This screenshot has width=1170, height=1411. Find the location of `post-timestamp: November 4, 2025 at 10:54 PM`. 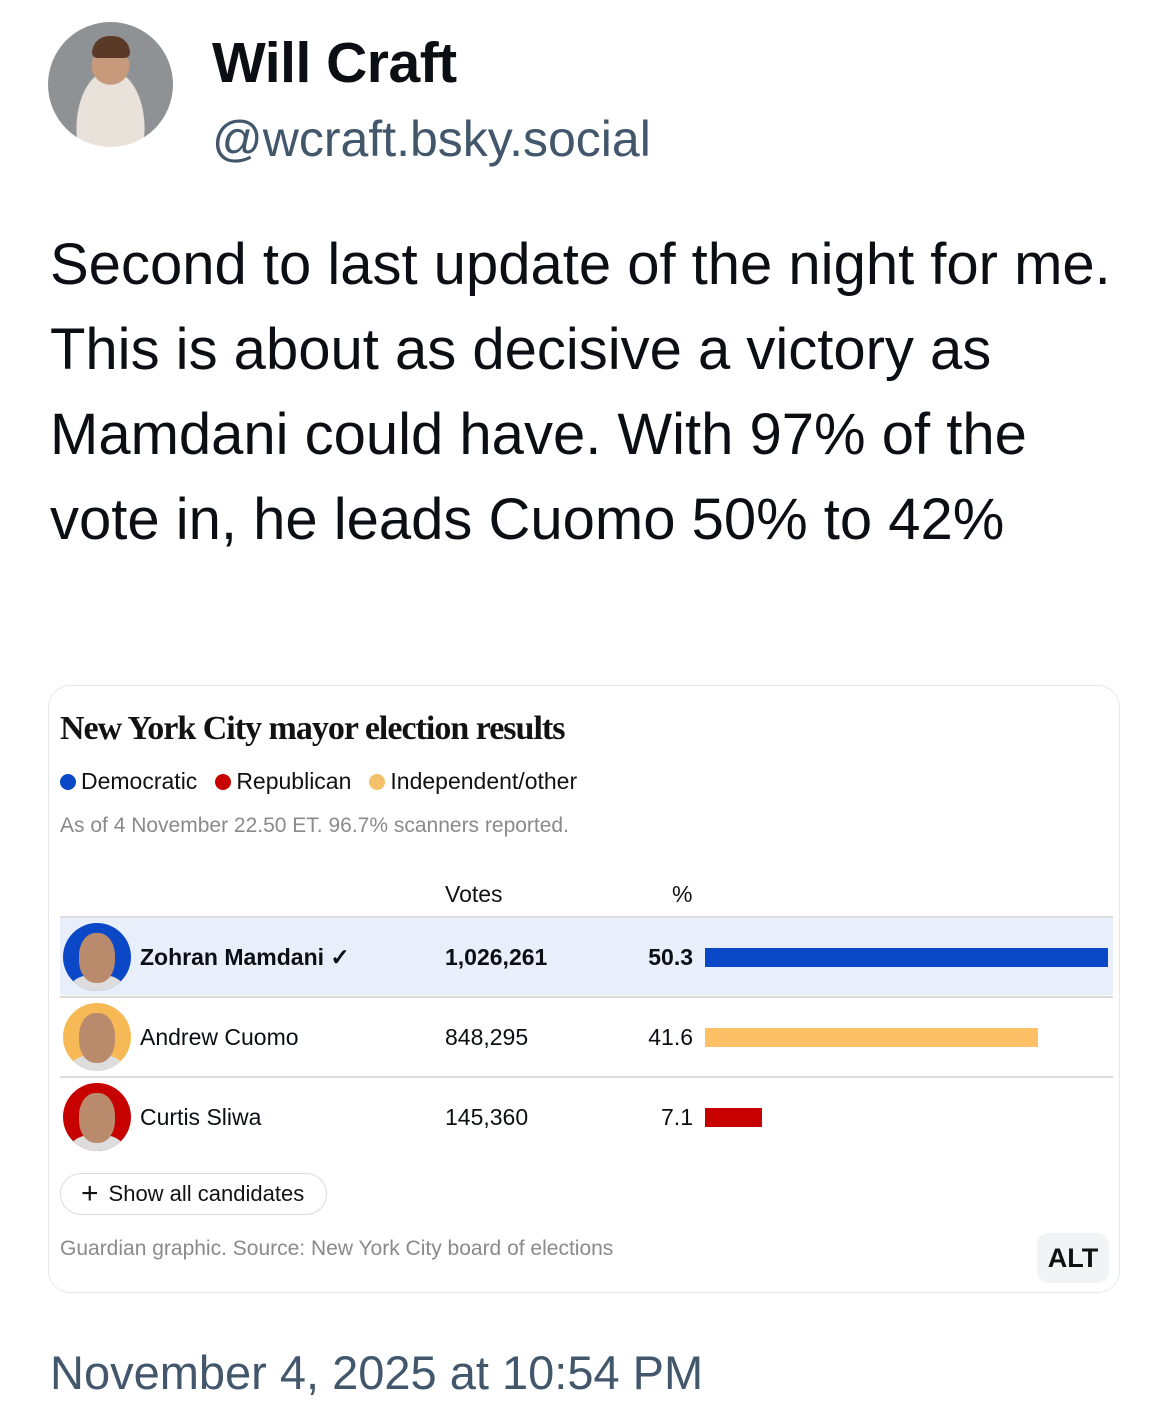

post-timestamp: November 4, 2025 at 10:54 PM is located at coordinates (377, 1372).